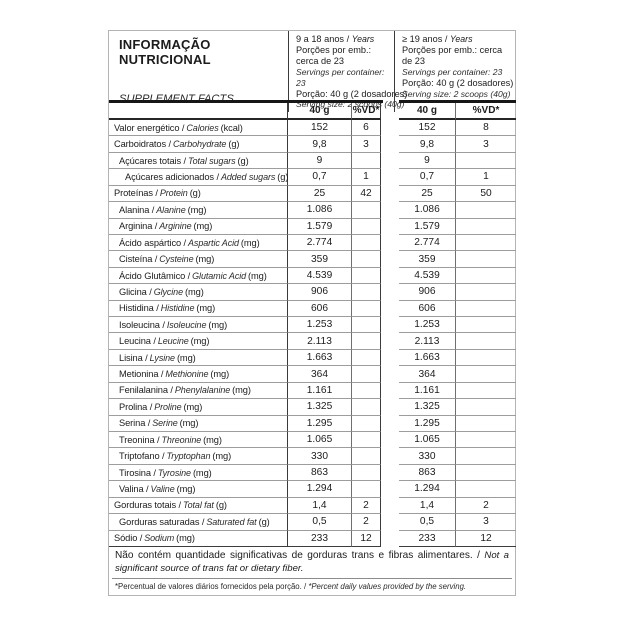  Describe the element at coordinates (312, 325) in the screenshot. I see `table-row: Isoleucina / Isoleucine (mg) 1.253 1.253` at that location.